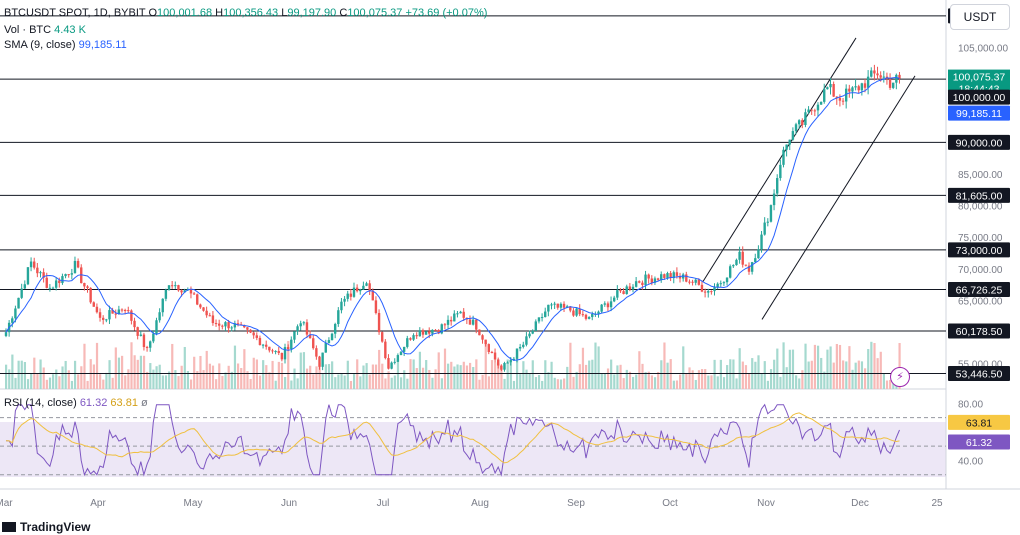 This screenshot has width=1020, height=535. Describe the element at coordinates (65, 45) in the screenshot. I see `sma-legend: SMA (9, close) 99,185.11` at that location.